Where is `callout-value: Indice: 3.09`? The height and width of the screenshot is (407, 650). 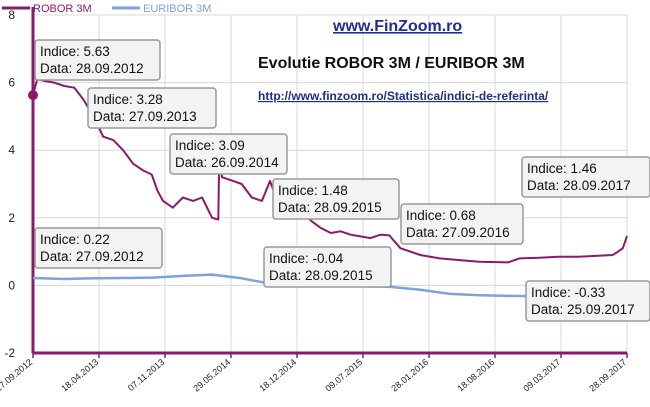 callout-value: Indice: 3.09 is located at coordinates (210, 145).